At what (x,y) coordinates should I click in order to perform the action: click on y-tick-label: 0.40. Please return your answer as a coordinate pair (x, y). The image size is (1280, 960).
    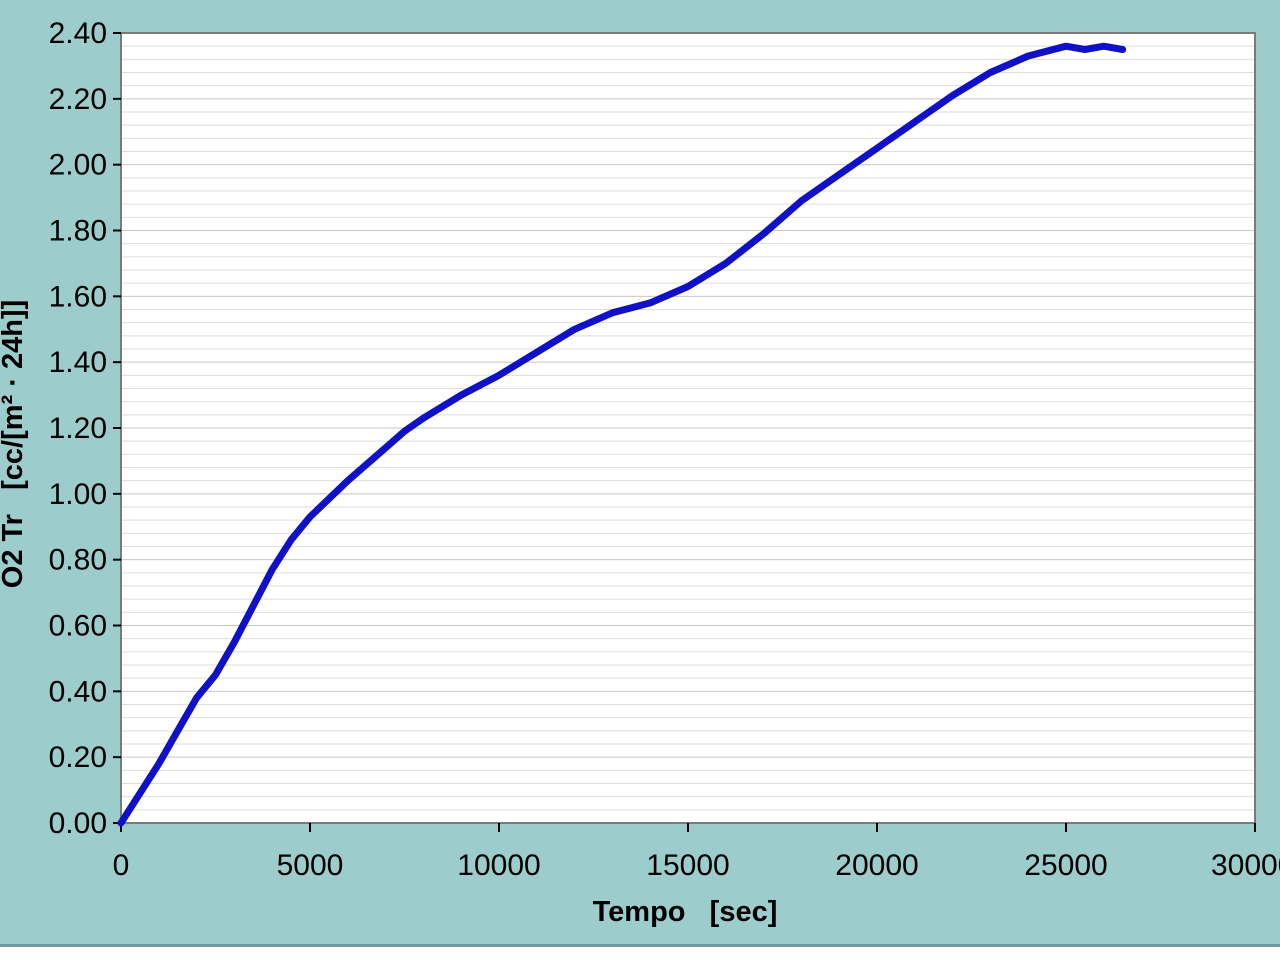
    Looking at the image, I should click on (78, 691).